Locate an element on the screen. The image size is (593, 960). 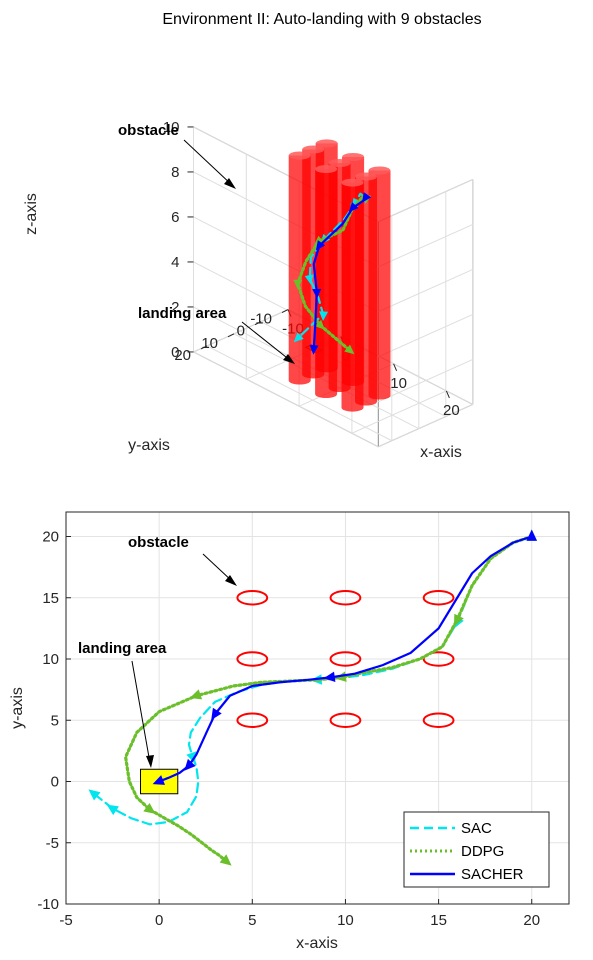
series-line-ddpg is located at coordinates (331, 273).